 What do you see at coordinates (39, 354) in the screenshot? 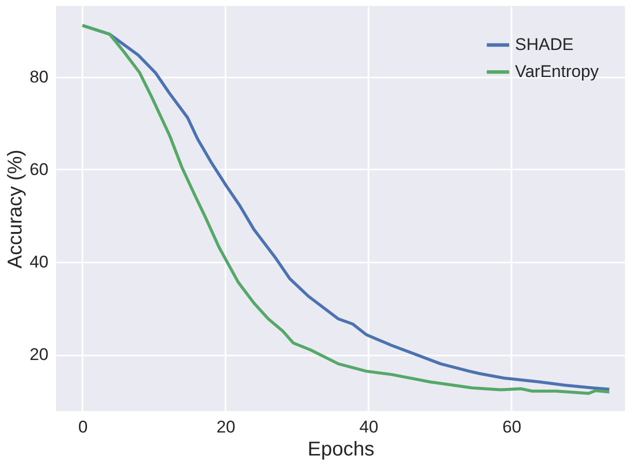
I see `y-tick-label: 20` at bounding box center [39, 354].